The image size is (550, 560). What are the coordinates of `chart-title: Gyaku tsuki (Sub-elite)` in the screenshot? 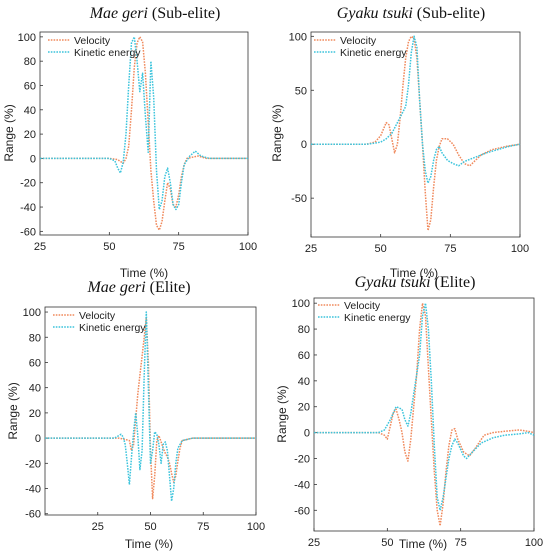 It's located at (411, 13).